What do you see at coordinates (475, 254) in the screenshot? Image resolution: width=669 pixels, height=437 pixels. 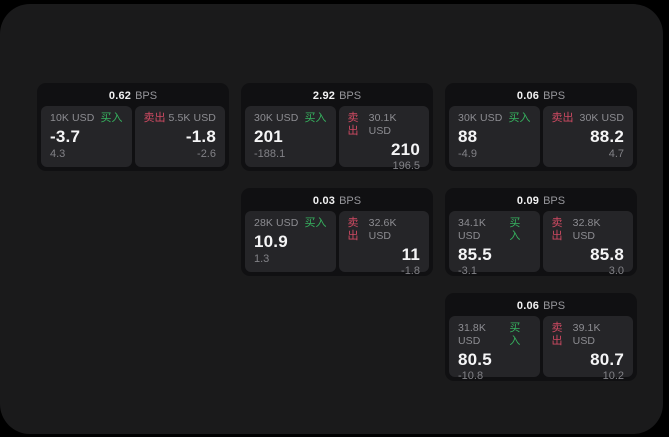 I see `buy-price: 85.5` at bounding box center [475, 254].